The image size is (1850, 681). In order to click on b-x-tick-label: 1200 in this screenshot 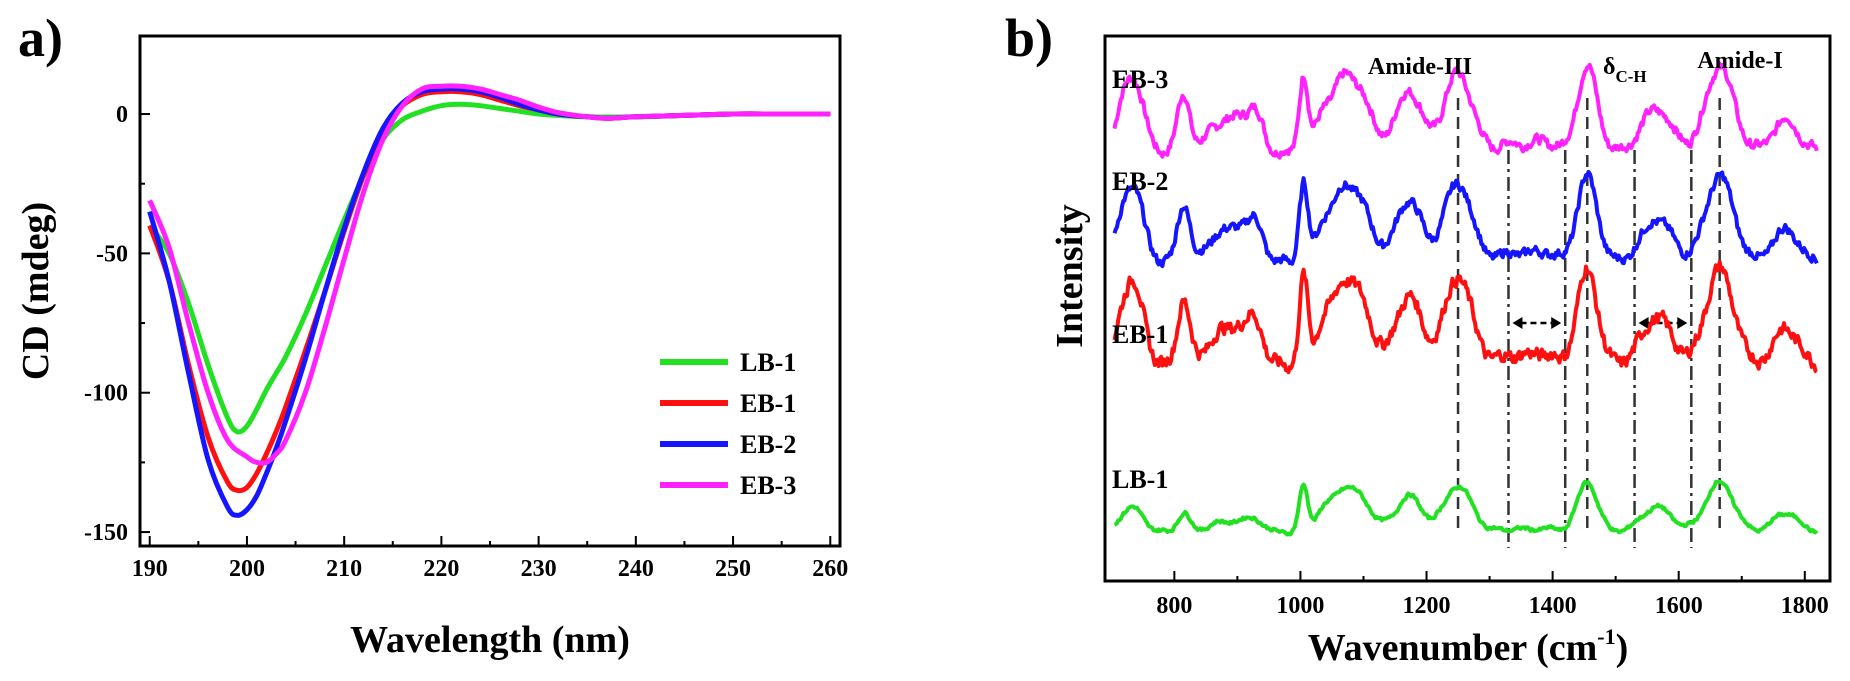, I will do `click(1427, 606)`.